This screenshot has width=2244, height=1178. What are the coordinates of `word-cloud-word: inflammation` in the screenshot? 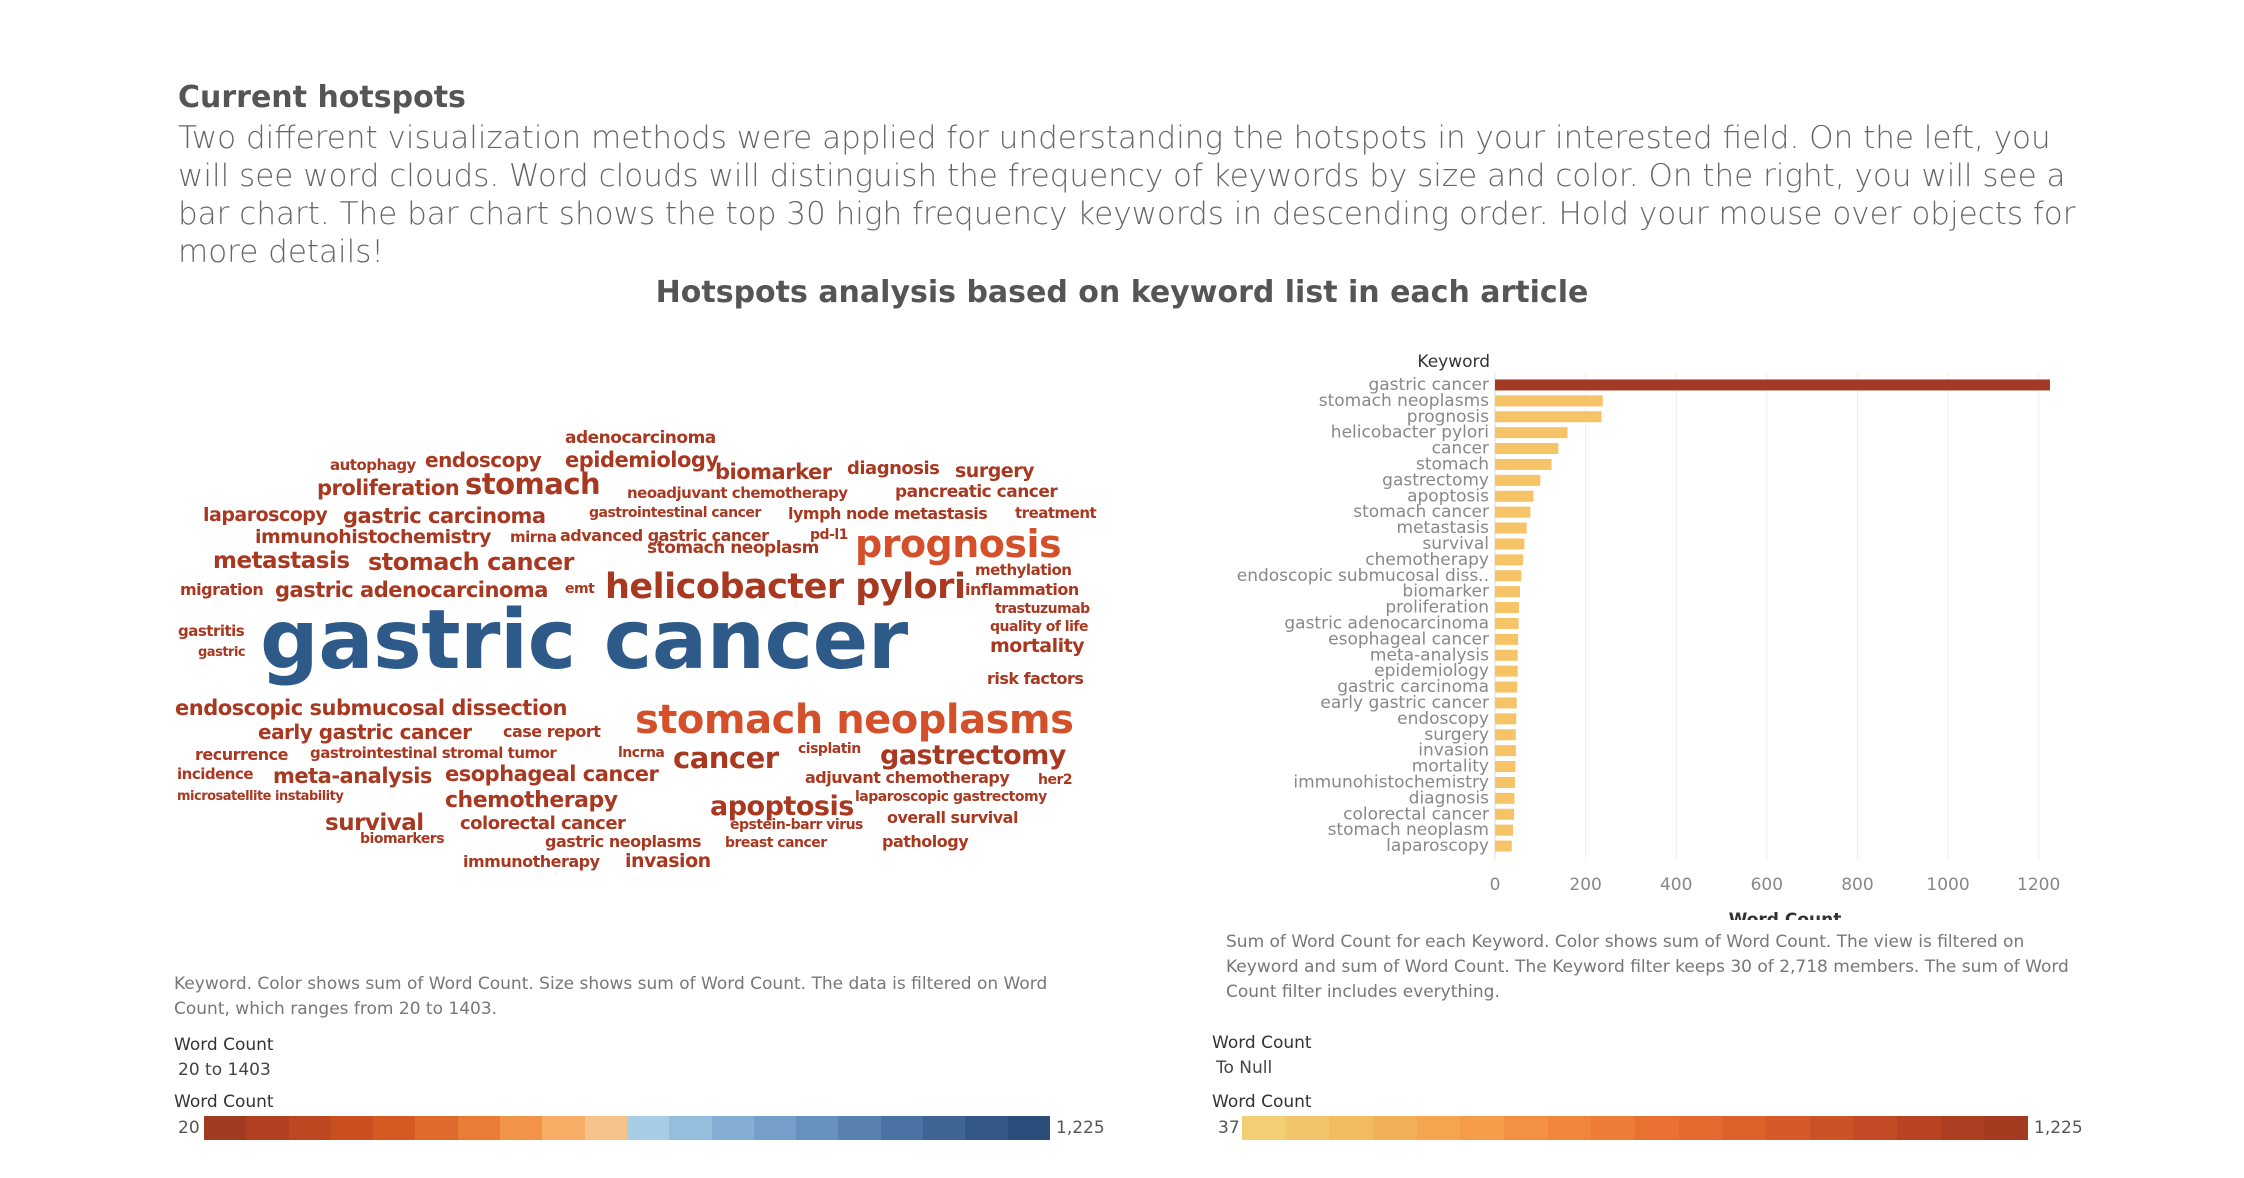 It's located at (1022, 589).